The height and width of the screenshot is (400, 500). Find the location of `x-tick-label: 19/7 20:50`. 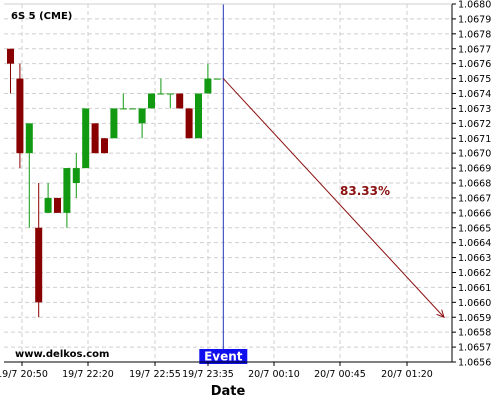

x-tick-label: 19/7 20:50 is located at coordinates (24, 374).